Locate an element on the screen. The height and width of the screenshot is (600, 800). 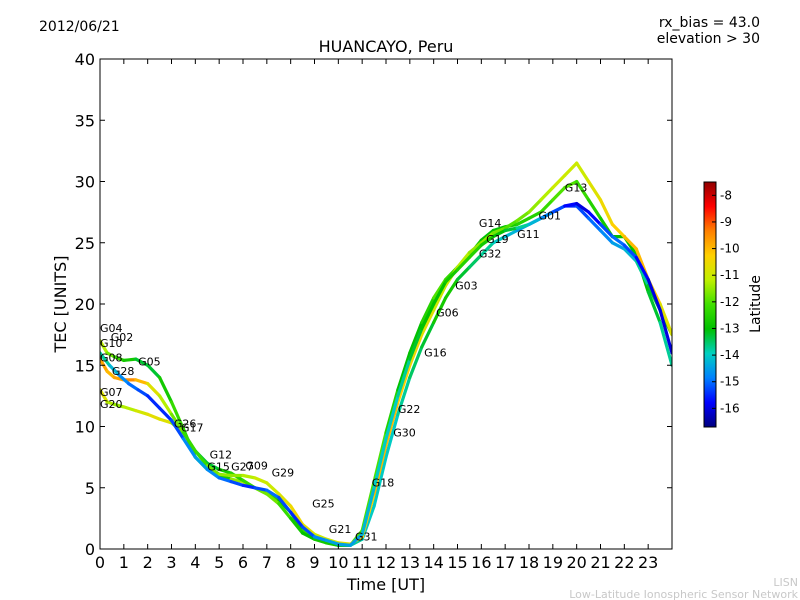
satellite-label: G16 is located at coordinates (435, 353).